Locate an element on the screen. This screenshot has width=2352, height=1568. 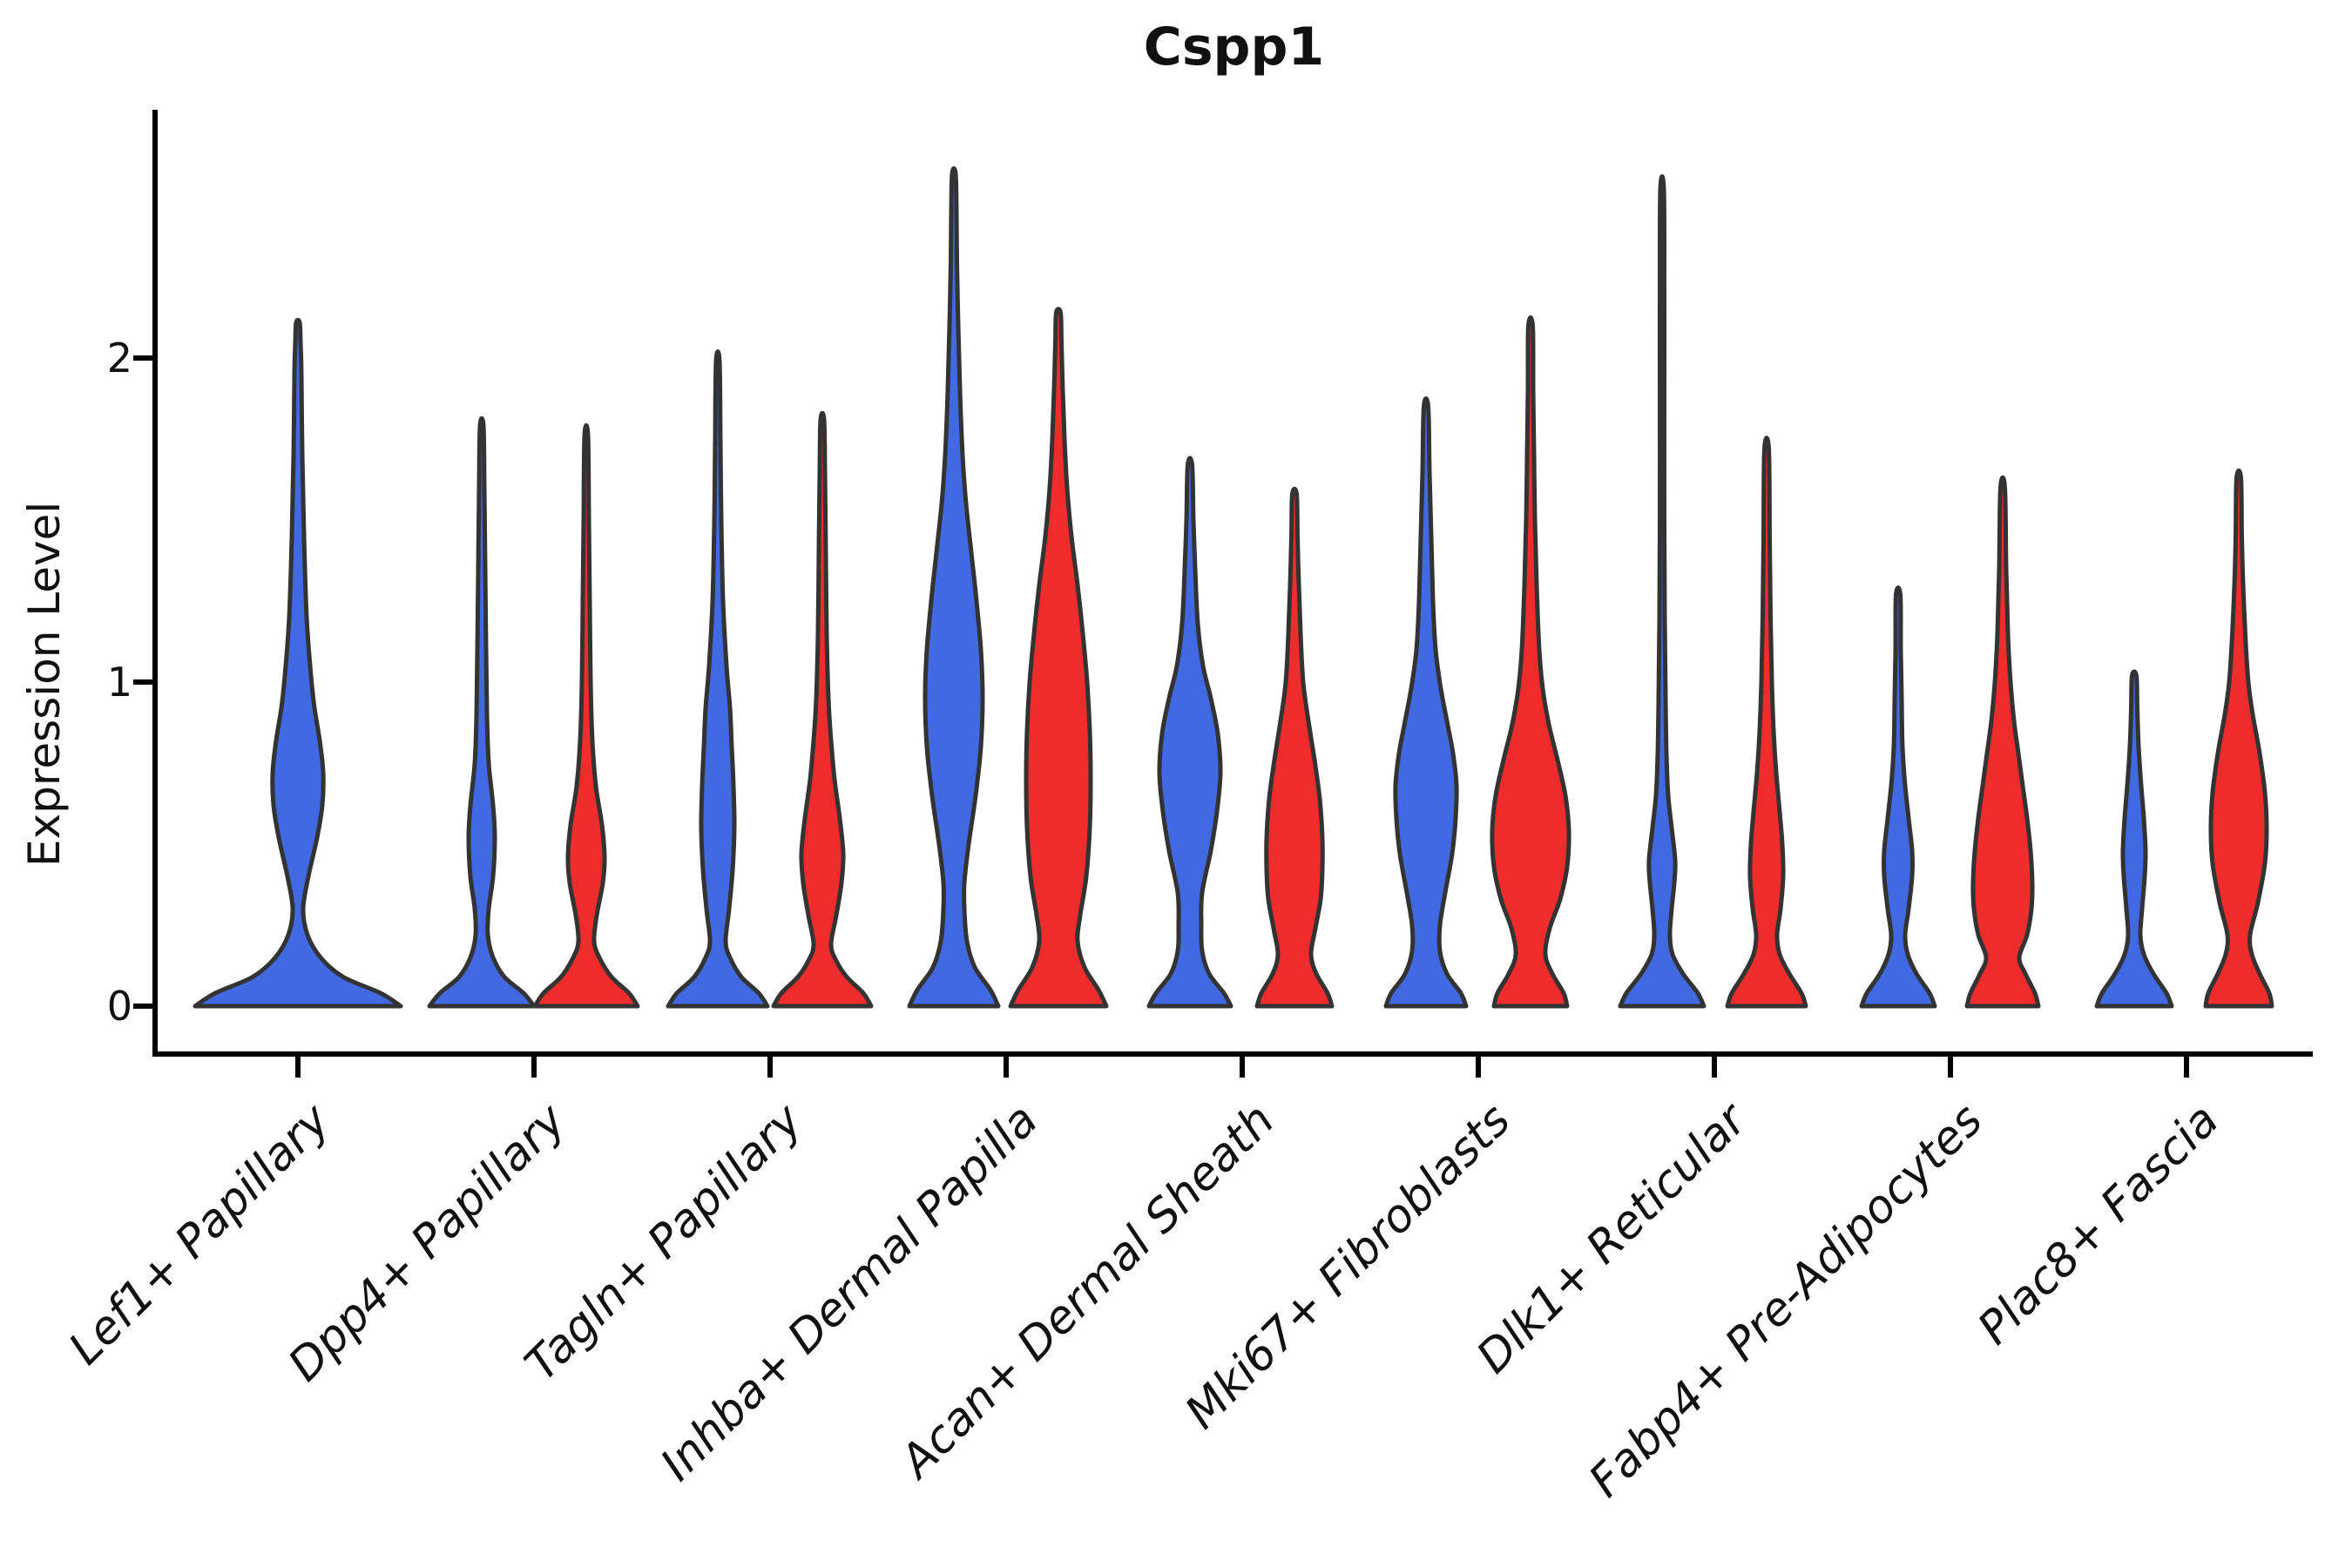
violin-acan-dermal-sheath-red is located at coordinates (1294, 747).